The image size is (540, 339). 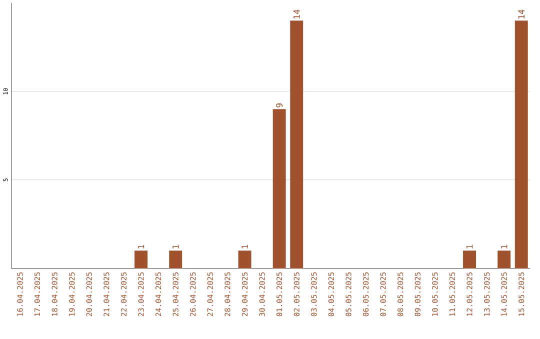 What do you see at coordinates (279, 105) in the screenshot?
I see `data-label: 9` at bounding box center [279, 105].